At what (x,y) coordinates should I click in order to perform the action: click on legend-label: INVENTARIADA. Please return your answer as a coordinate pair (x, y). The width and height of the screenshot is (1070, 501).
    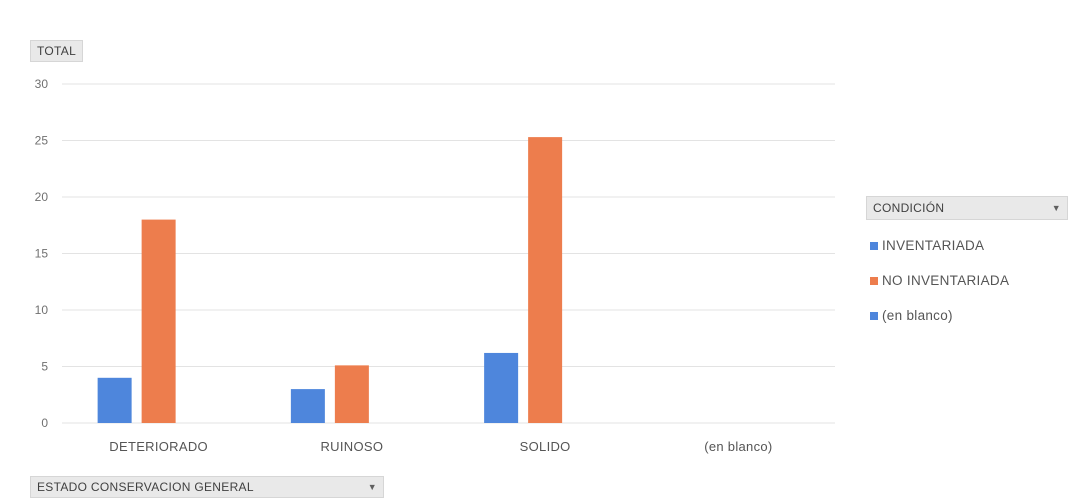
    Looking at the image, I should click on (933, 245).